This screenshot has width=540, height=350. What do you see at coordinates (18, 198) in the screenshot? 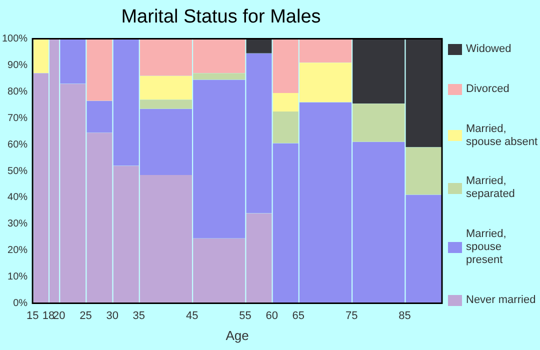
I see `y-tick-label: 40%` at bounding box center [18, 198].